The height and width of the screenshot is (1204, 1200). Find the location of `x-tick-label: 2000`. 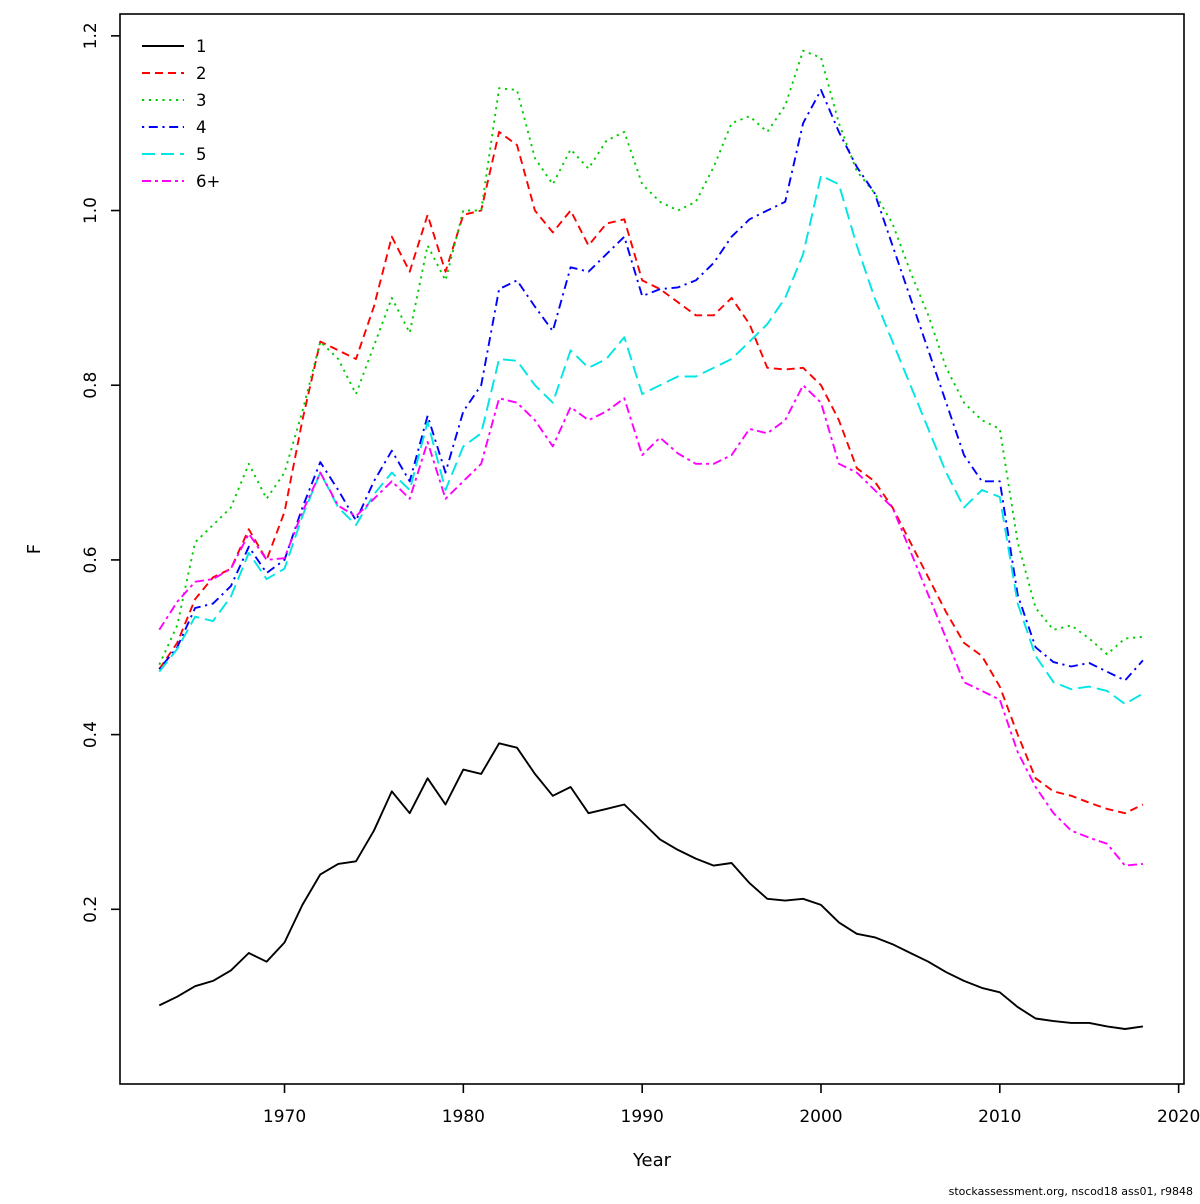

x-tick-label: 2000 is located at coordinates (820, 1117).